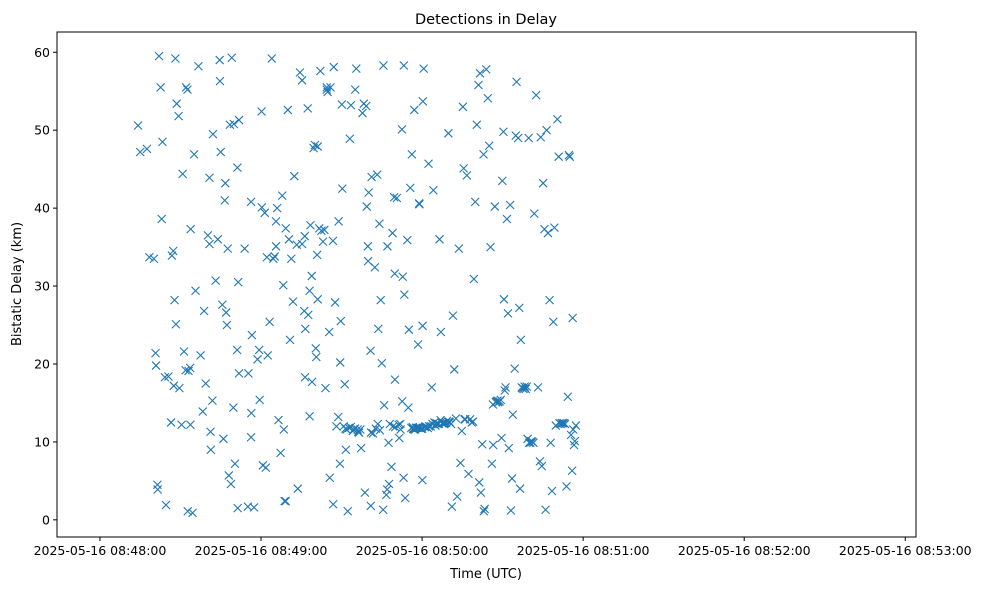 This screenshot has width=988, height=590. Describe the element at coordinates (485, 574) in the screenshot. I see `x-axis-label: Time (UTC)` at that location.